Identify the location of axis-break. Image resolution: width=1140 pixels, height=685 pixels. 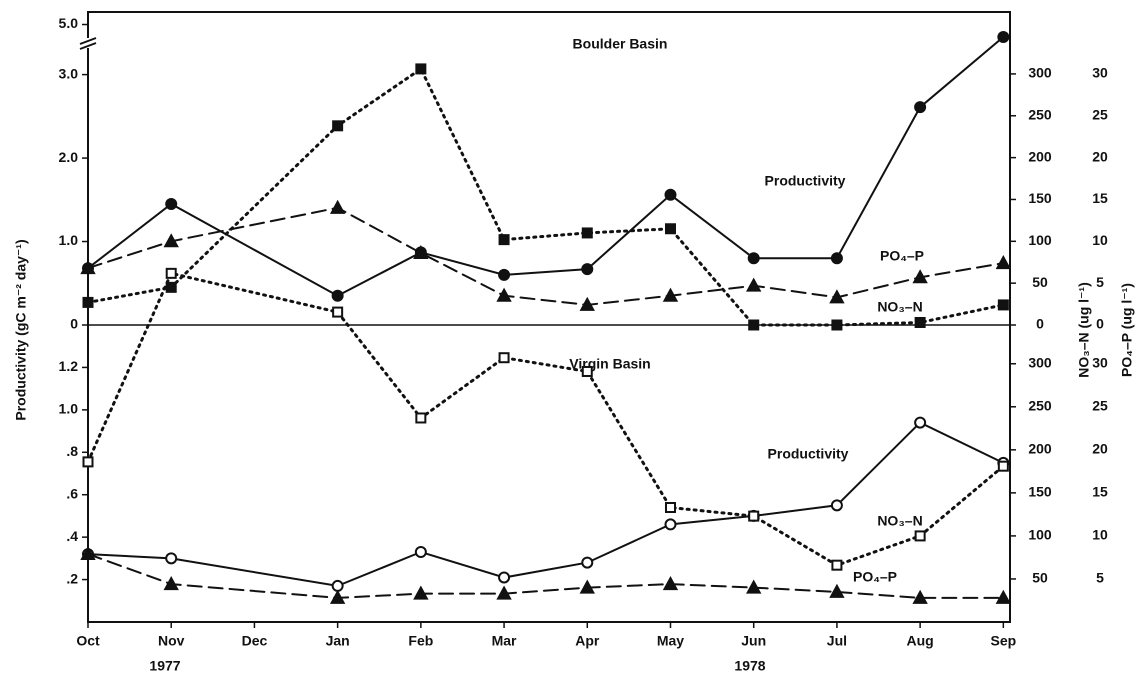
(88, 43).